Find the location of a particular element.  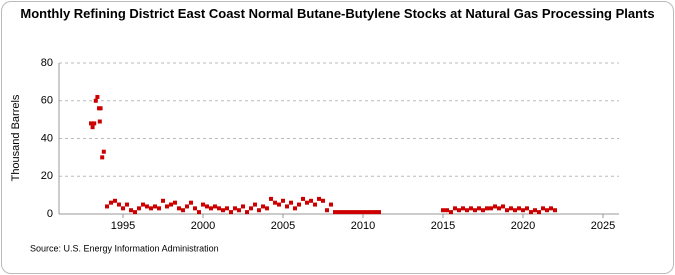

x-tick-label: 2020 is located at coordinates (523, 226).